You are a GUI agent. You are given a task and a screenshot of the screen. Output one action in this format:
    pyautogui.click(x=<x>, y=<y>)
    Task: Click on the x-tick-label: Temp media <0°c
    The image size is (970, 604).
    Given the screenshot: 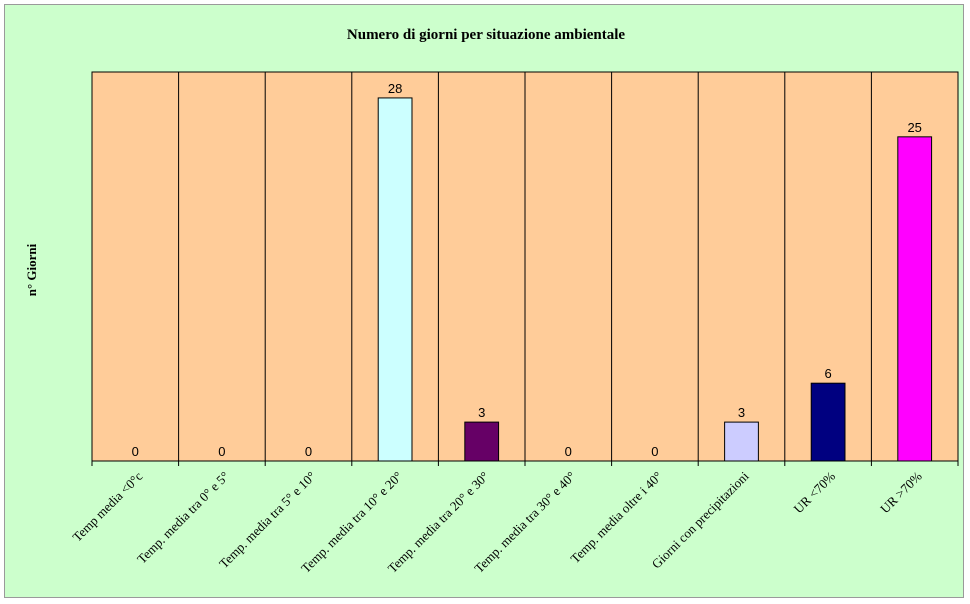 What is the action you would take?
    pyautogui.click(x=107, y=506)
    